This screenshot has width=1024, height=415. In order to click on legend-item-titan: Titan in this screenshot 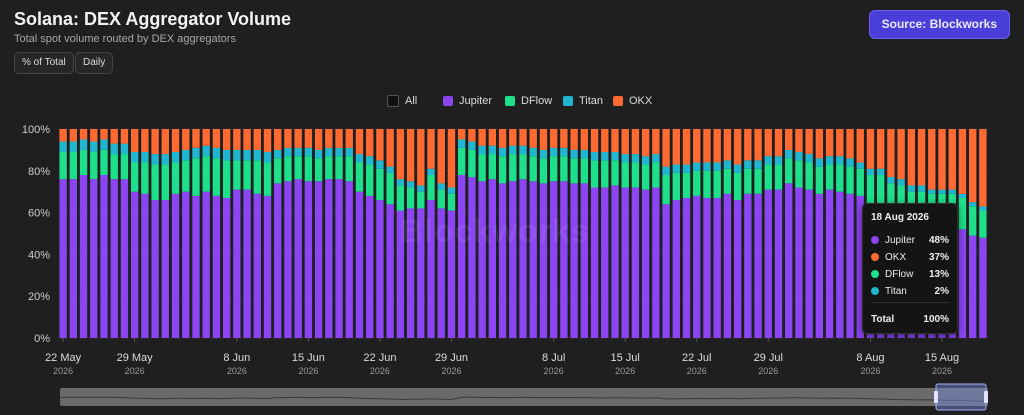, I will do `click(583, 101)`.